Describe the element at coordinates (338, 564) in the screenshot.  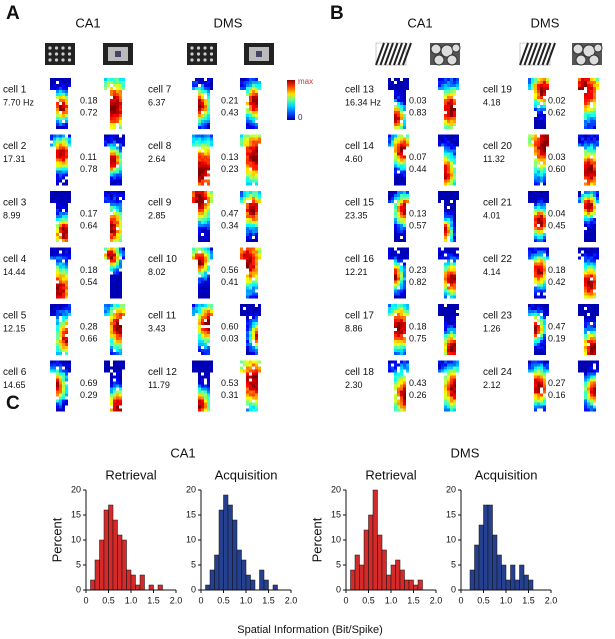
I see `y-tick-label: 5` at that location.